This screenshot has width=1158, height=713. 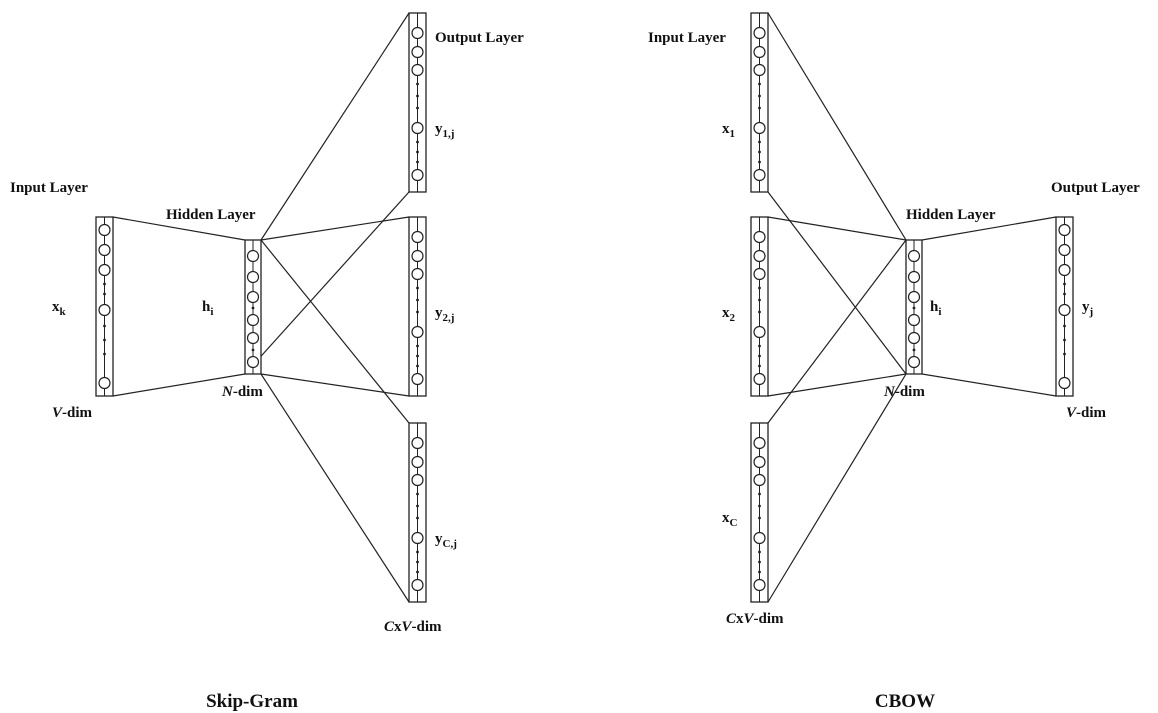 I want to click on sg-conn-input-hidden-top, so click(x=179, y=228).